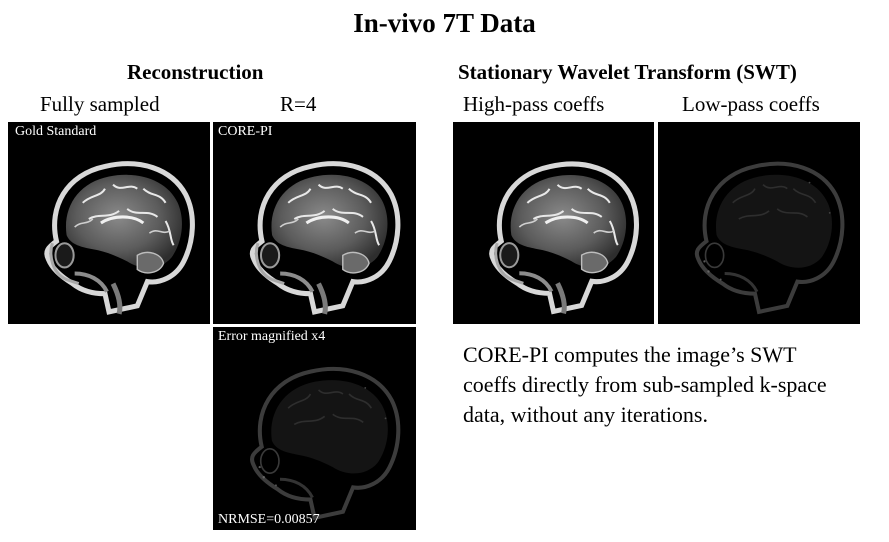 Image resolution: width=889 pixels, height=542 pixels. Describe the element at coordinates (444, 23) in the screenshot. I see `figure-title: In-vivo 7T Data` at that location.